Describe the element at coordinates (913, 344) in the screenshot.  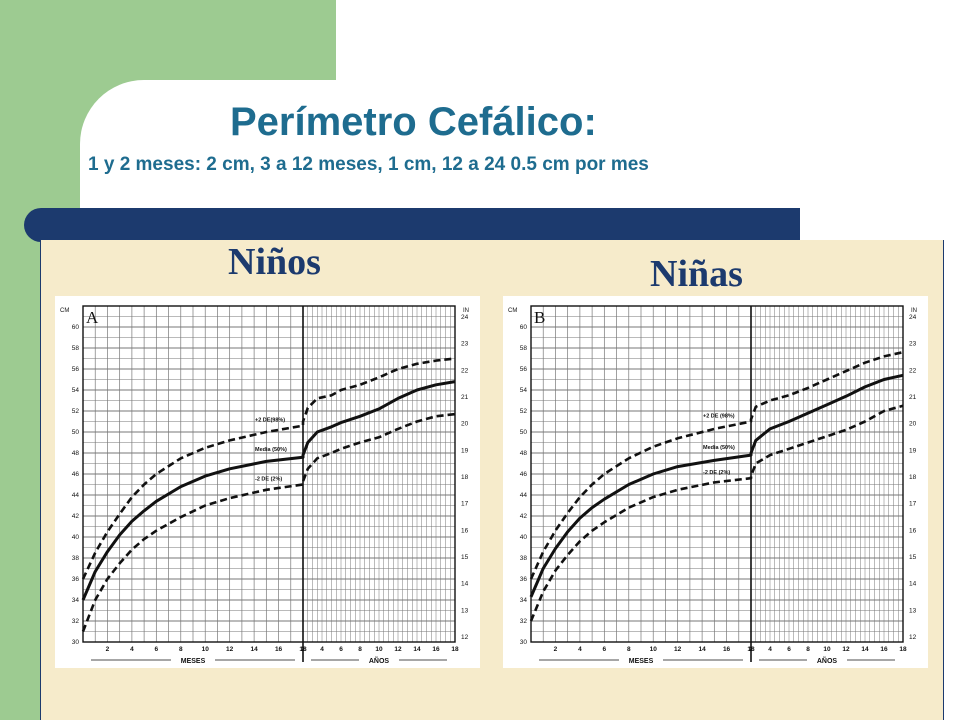
I see `y-tick-in: 23` at that location.